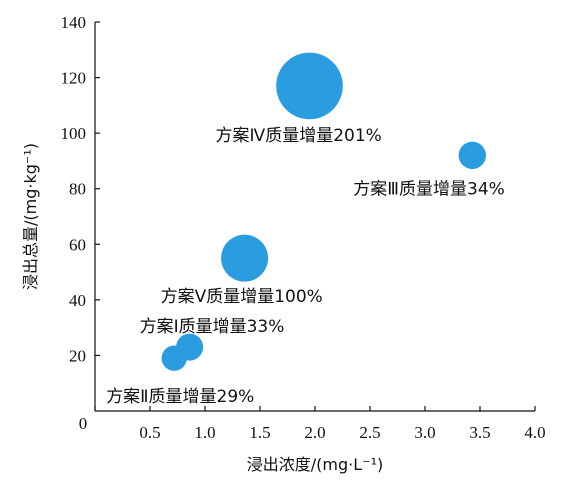  What do you see at coordinates (315, 464) in the screenshot?
I see `x-axis-label: 浸出浓度/(mg·L⁻¹)` at bounding box center [315, 464].